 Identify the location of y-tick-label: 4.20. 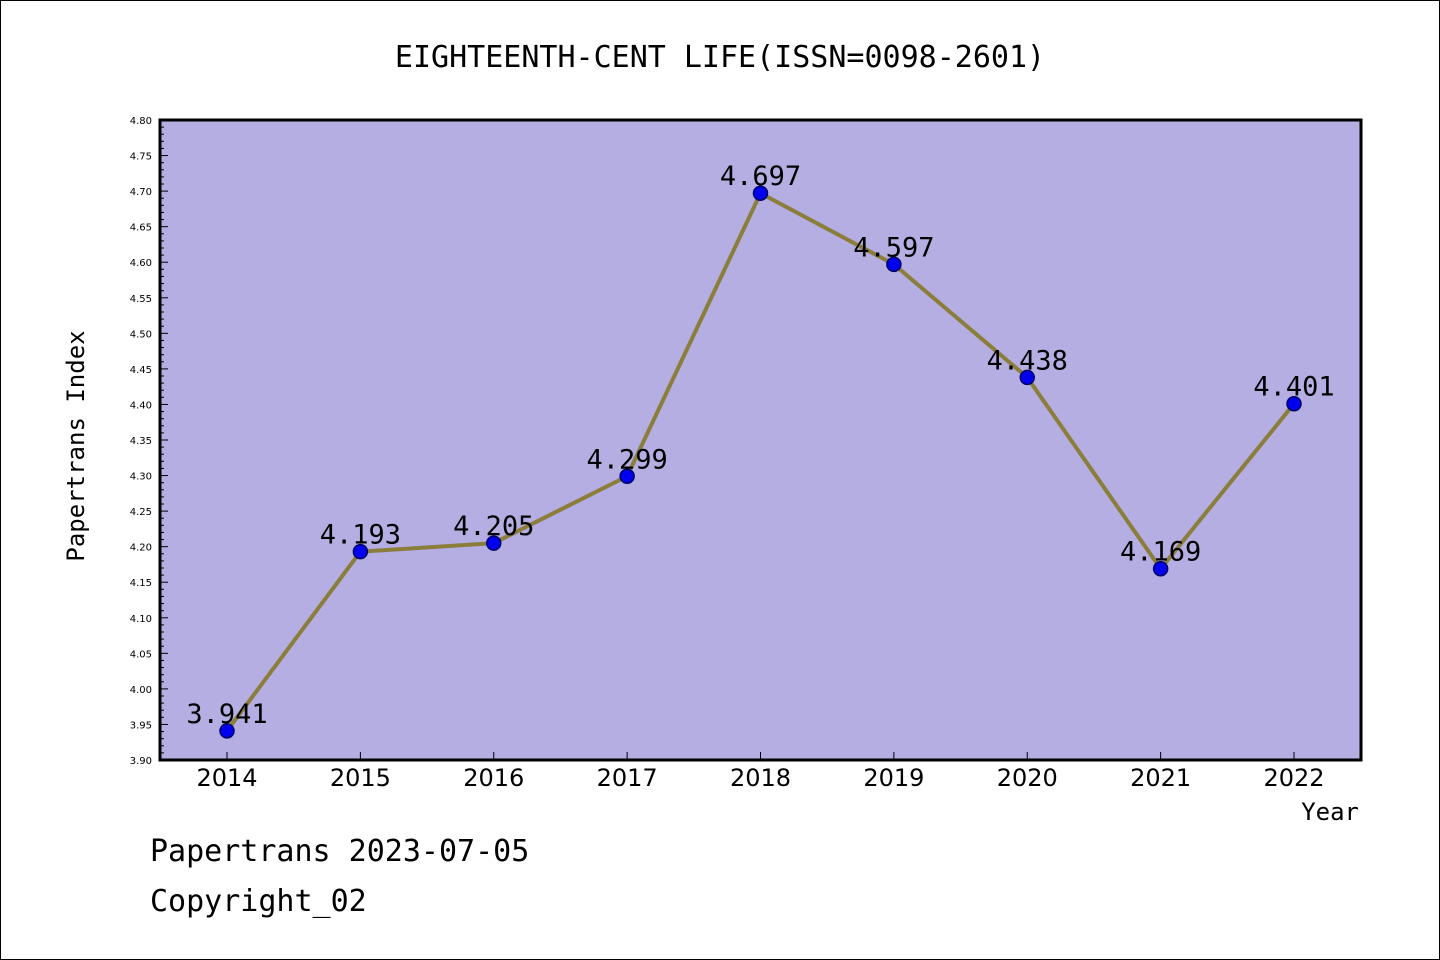
(141, 548).